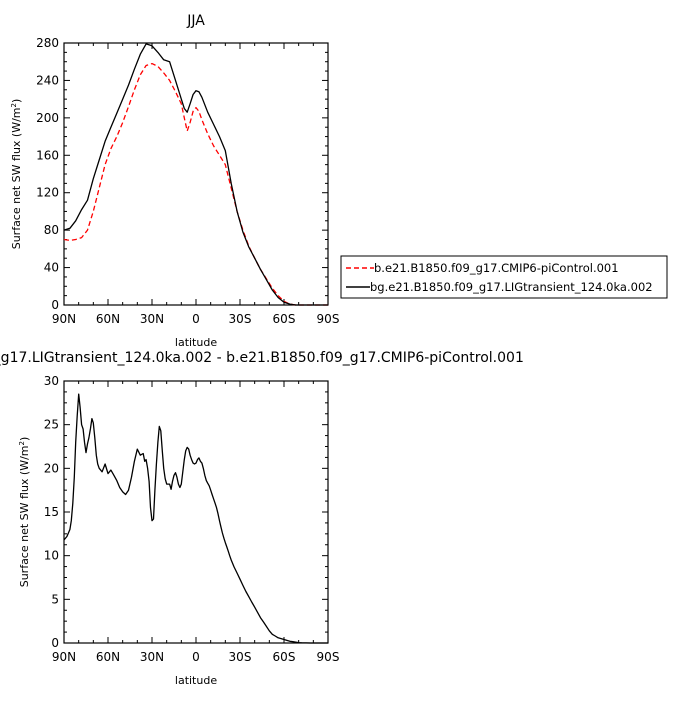 Image resolution: width=700 pixels, height=705 pixels. What do you see at coordinates (24, 516) in the screenshot?
I see `bottom-y-axis-label-main: Surface net SW flux (W/m` at bounding box center [24, 516].